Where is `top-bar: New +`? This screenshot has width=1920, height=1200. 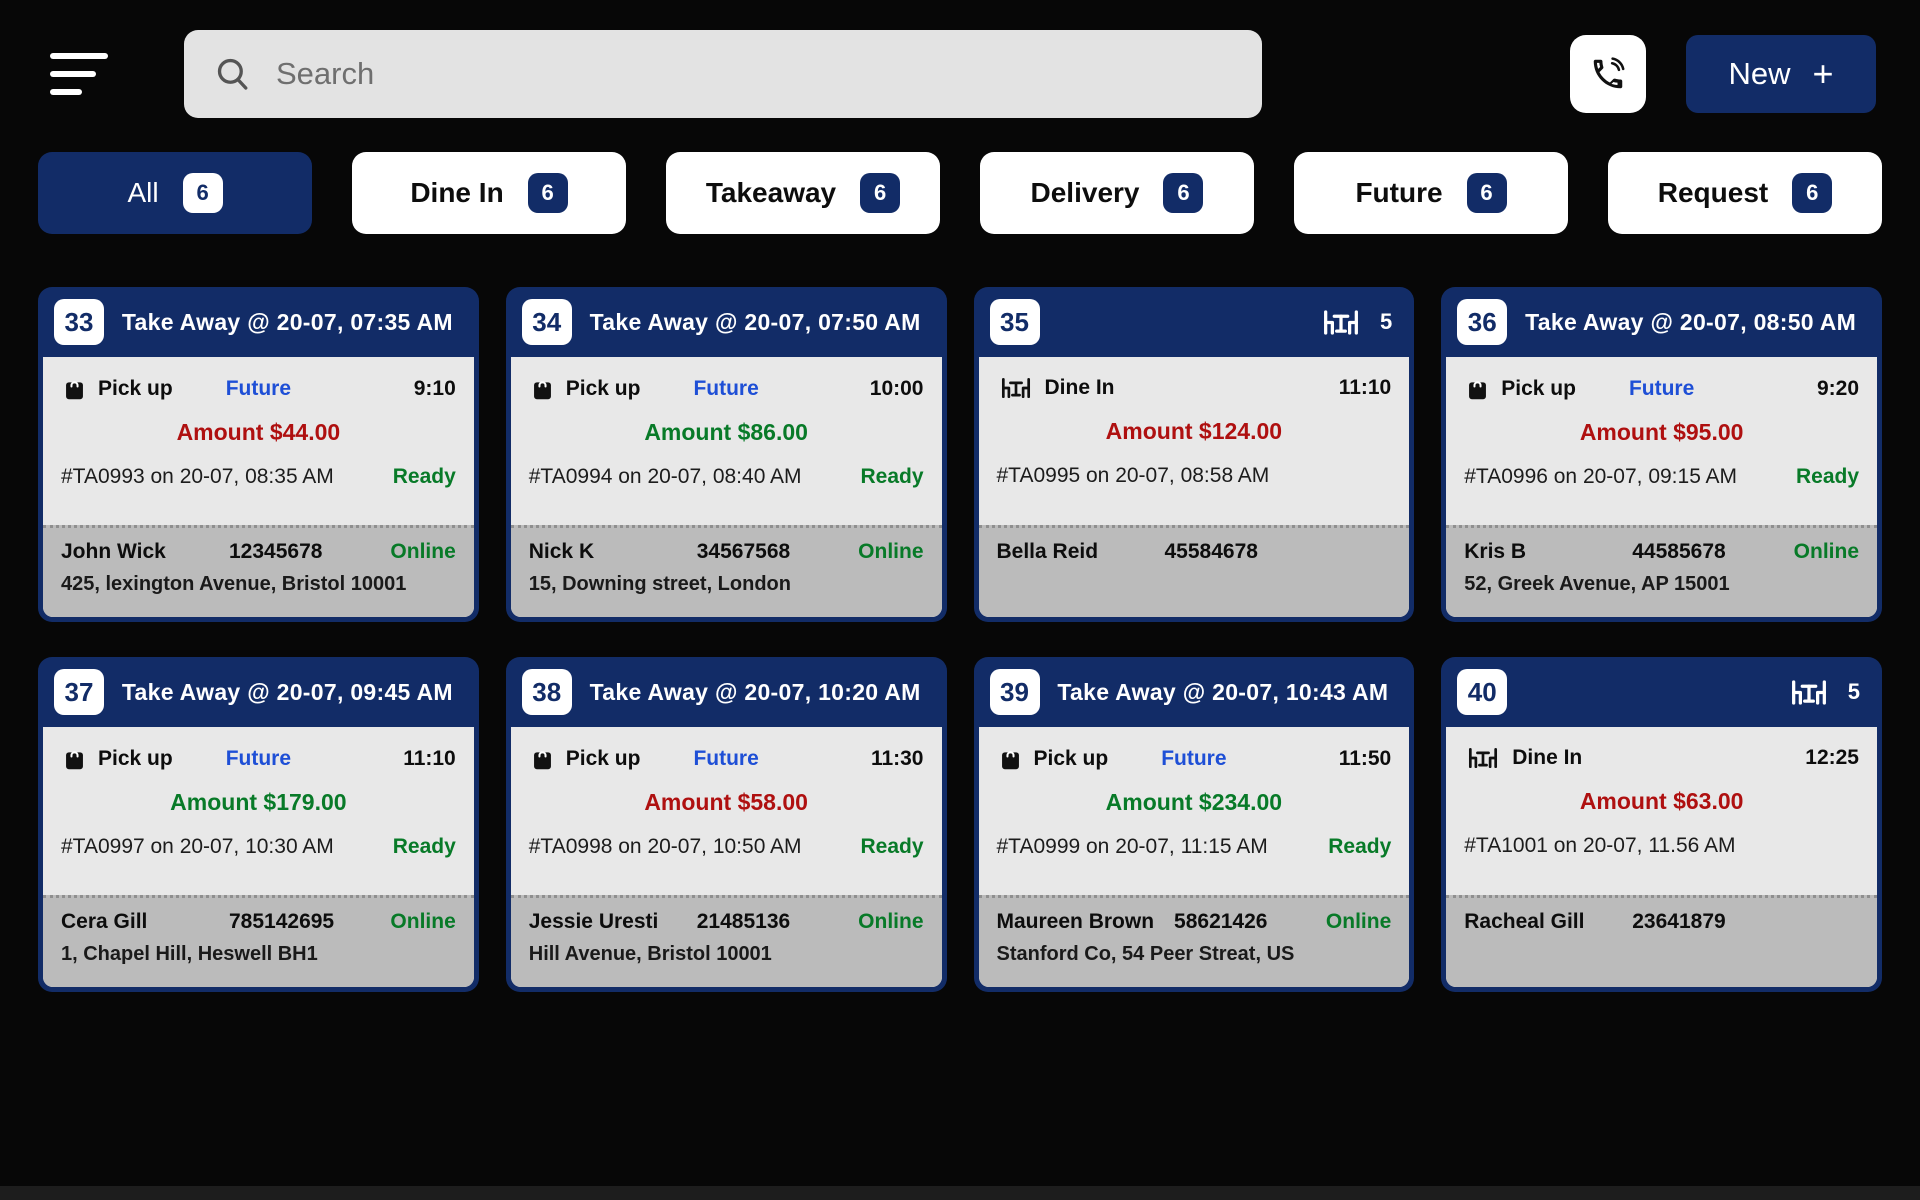
top-bar: New + is located at coordinates (960, 60).